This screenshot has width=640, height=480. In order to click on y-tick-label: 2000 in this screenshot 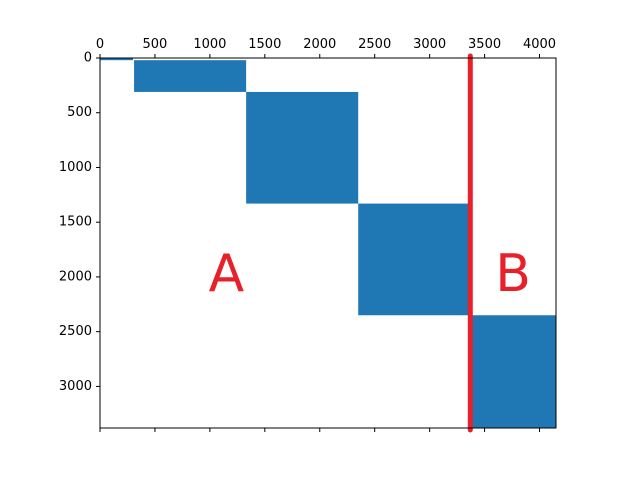, I will do `click(75, 276)`.